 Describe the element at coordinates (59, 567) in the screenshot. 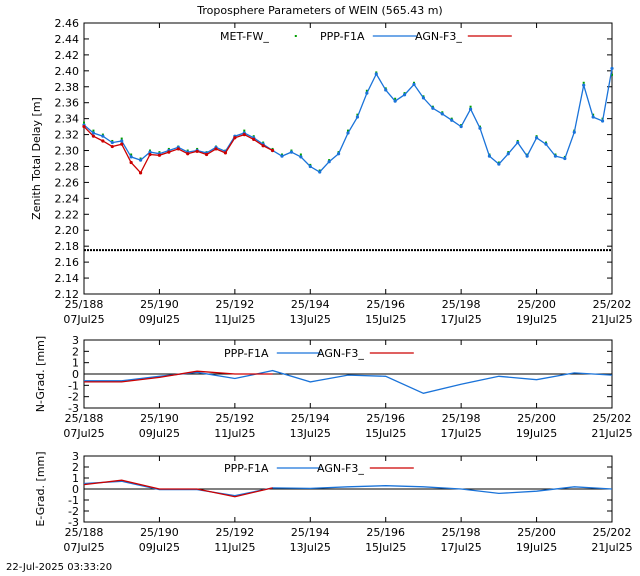

I see `timestamp-footer: 22-Jul-2025 03:33:20` at that location.